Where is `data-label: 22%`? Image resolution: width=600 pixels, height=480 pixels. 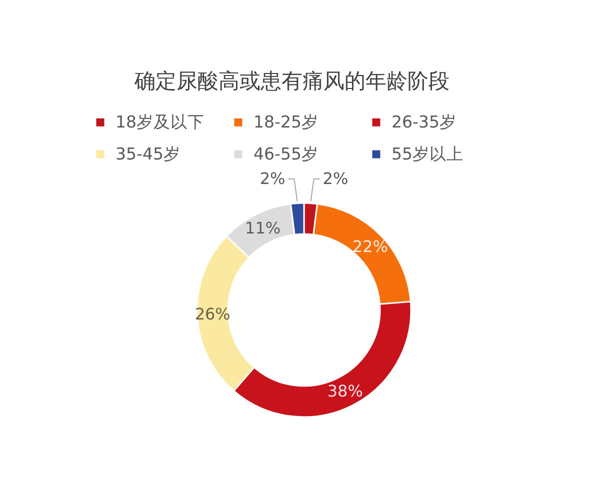
data-label: 22% is located at coordinates (370, 246).